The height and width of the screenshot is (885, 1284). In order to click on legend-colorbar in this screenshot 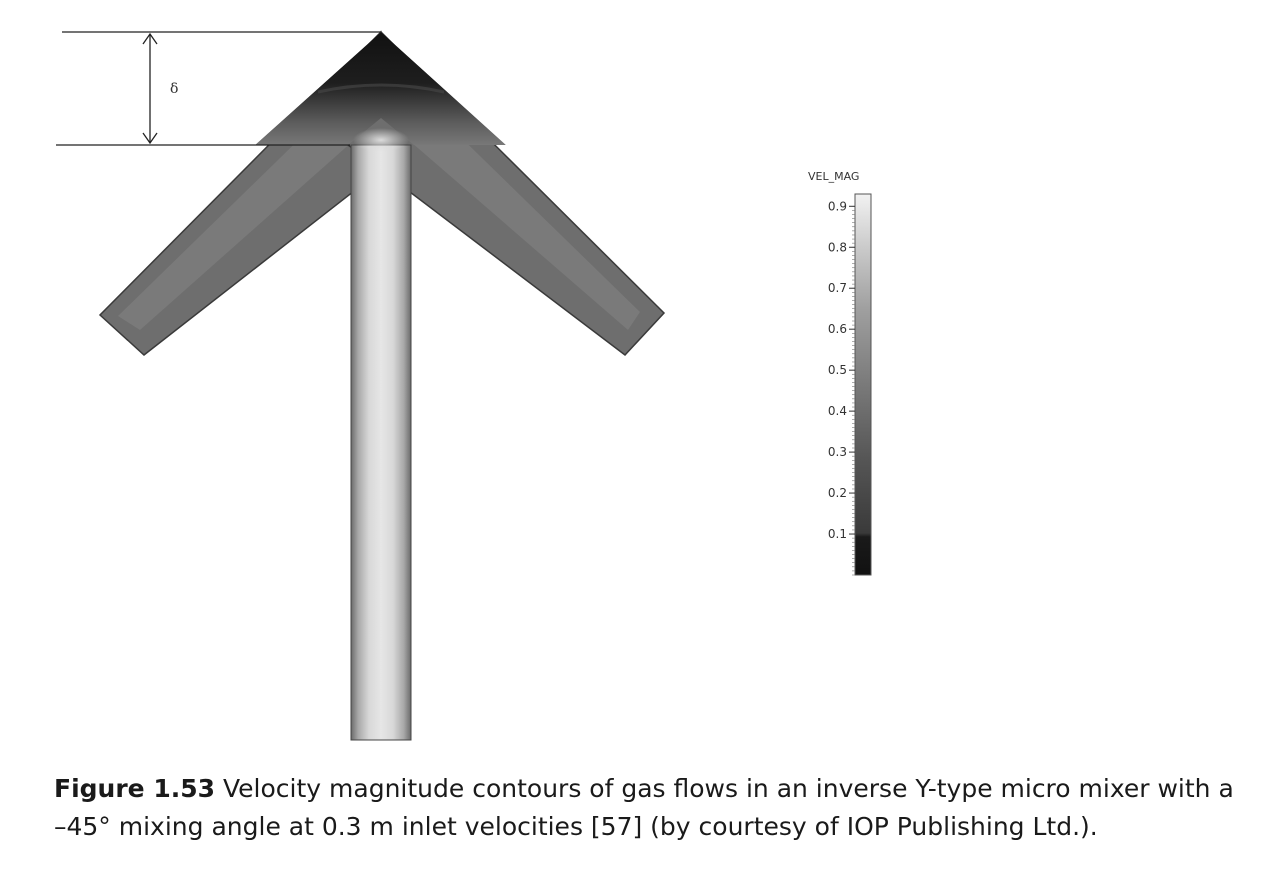, I will do `click(863, 384)`.